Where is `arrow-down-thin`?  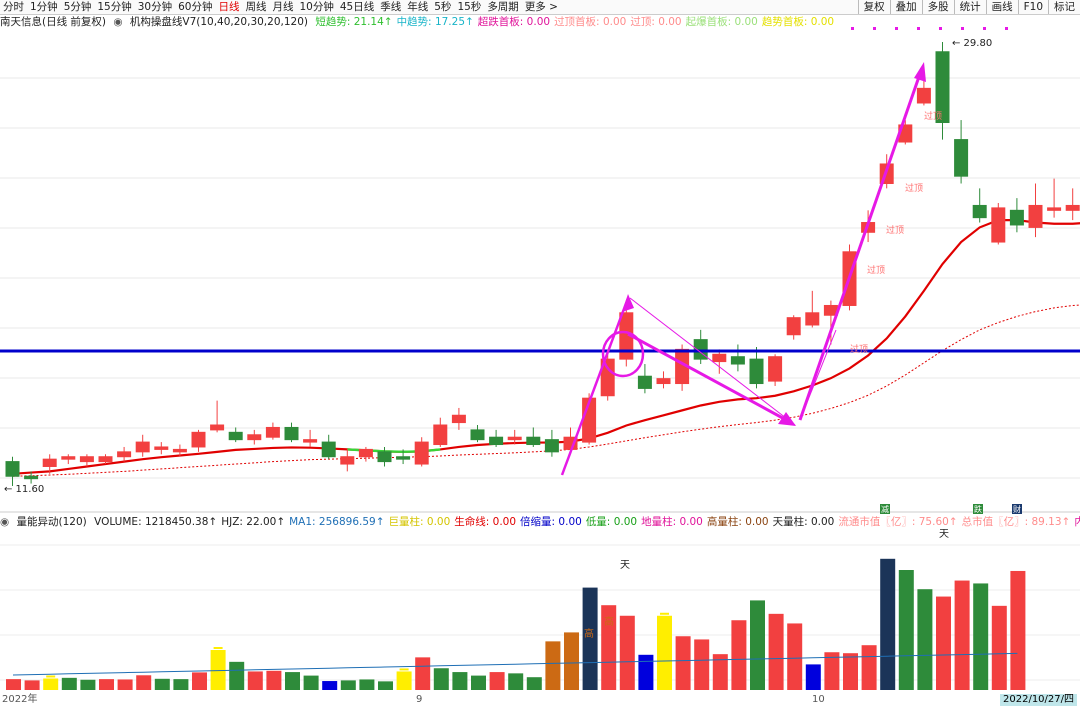
arrow-down-thin is located at coordinates (712, 361).